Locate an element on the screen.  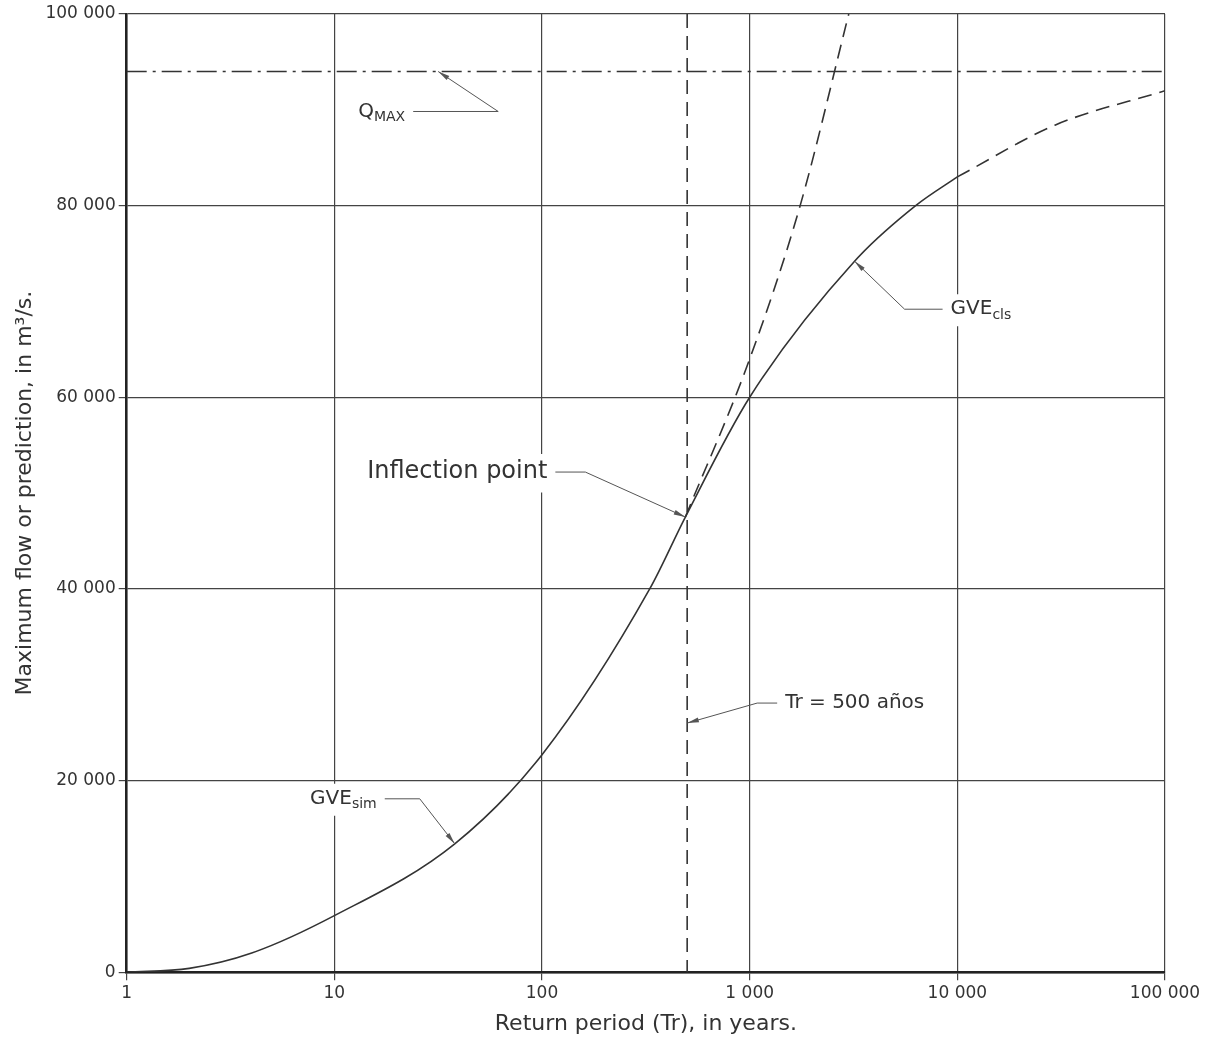
y-tick-label: 0 is located at coordinates (110, 970).